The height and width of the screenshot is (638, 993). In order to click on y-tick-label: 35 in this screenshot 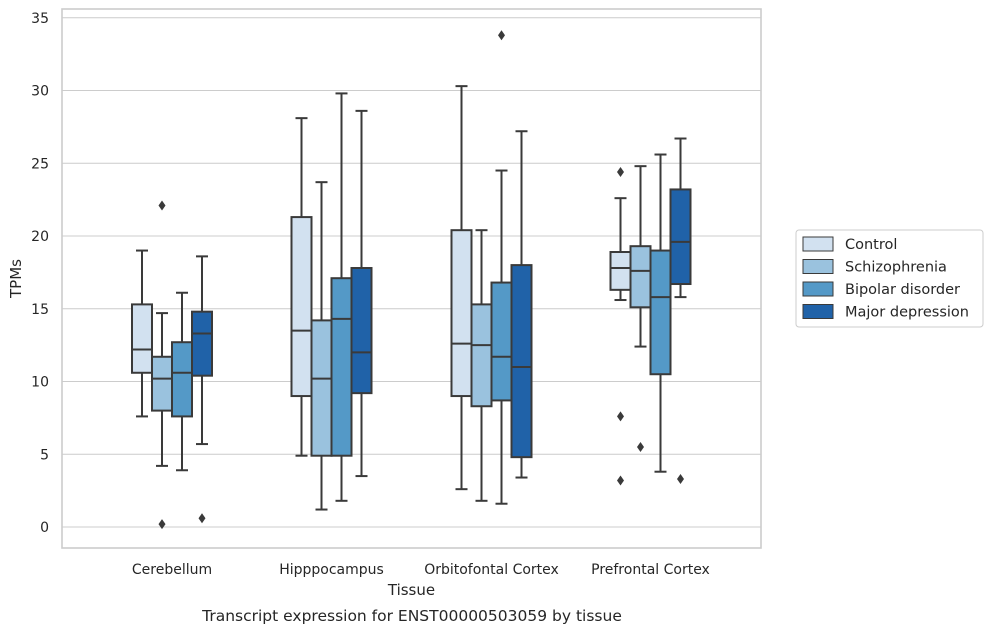, I will do `click(40, 19)`.